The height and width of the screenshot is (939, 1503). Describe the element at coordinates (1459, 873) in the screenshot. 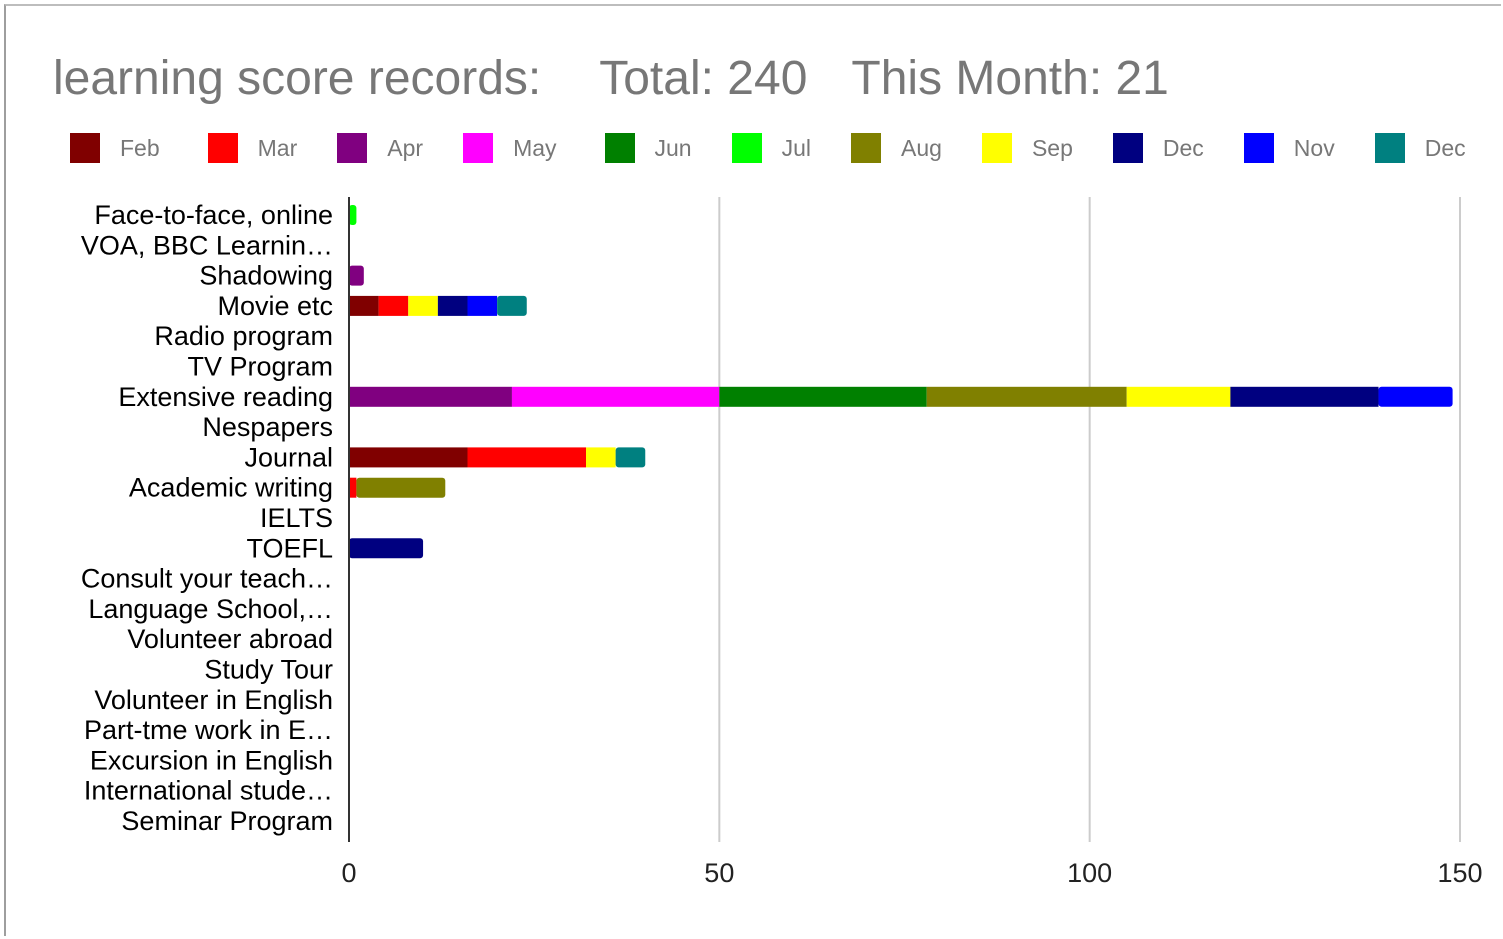

I see `x-tick-label: 150` at that location.